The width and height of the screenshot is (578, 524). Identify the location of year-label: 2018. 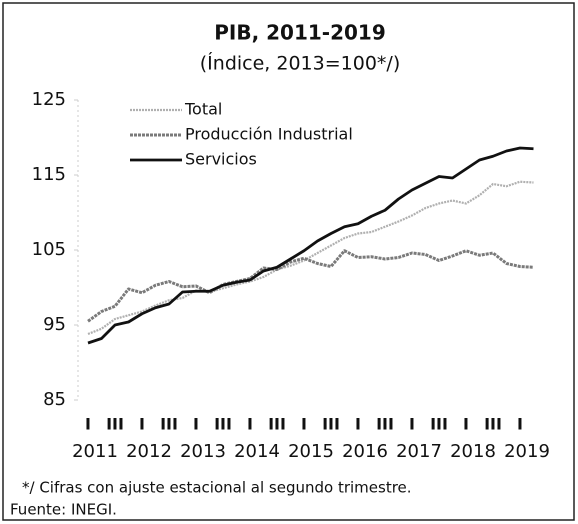
(473, 451).